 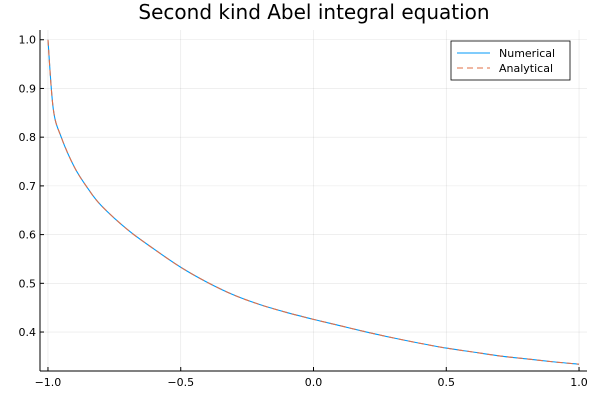 What do you see at coordinates (527, 53) in the screenshot?
I see `legend-label: Numerical` at bounding box center [527, 53].